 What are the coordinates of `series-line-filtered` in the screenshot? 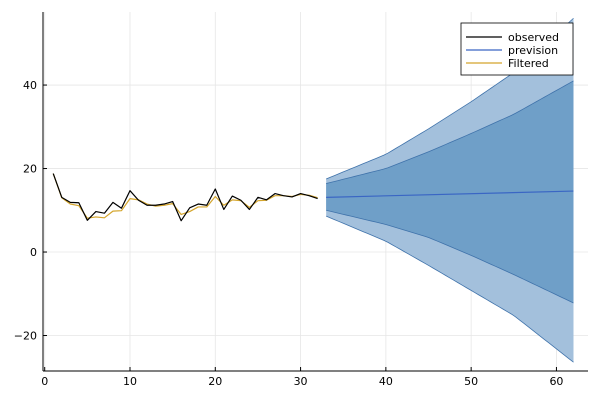 It's located at (185, 196).